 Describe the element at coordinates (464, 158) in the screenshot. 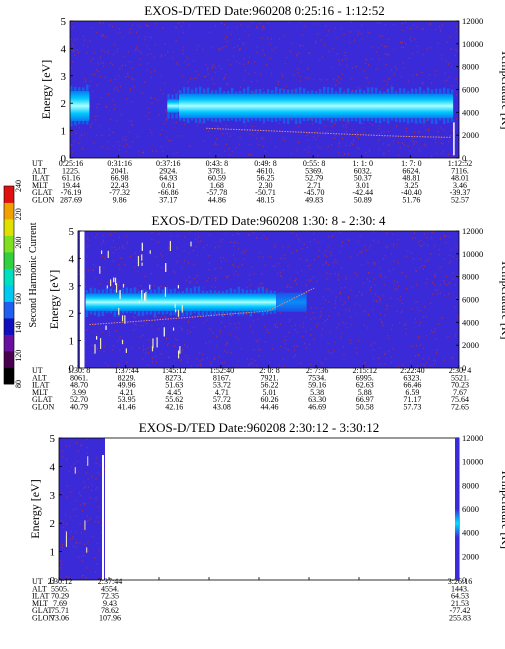

I see `y2-tick-label: 0` at that location.